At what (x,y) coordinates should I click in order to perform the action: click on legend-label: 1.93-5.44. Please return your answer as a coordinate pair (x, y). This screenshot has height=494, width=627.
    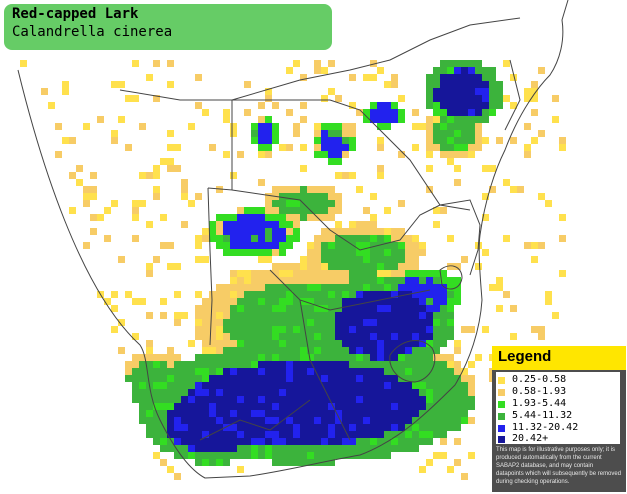
    Looking at the image, I should click on (539, 403).